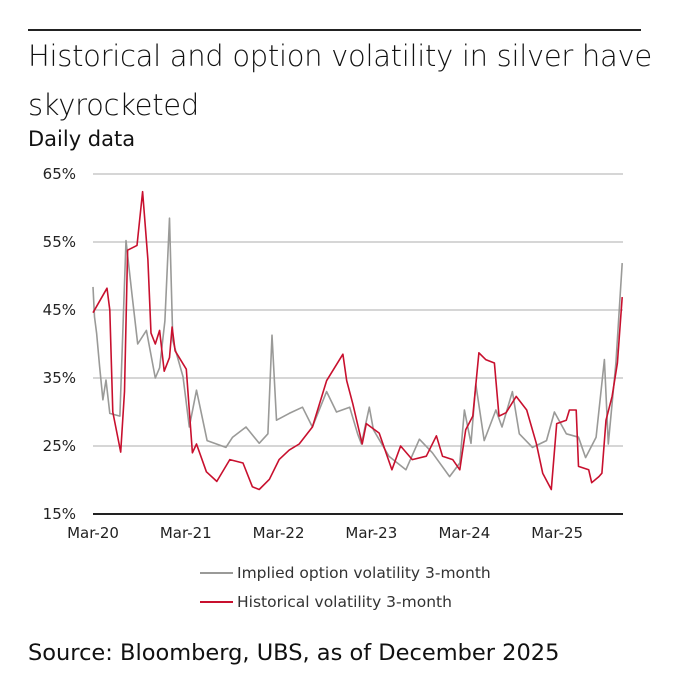 The height and width of the screenshot is (689, 688). I want to click on x-tick-label: Mar-21, so click(186, 533).